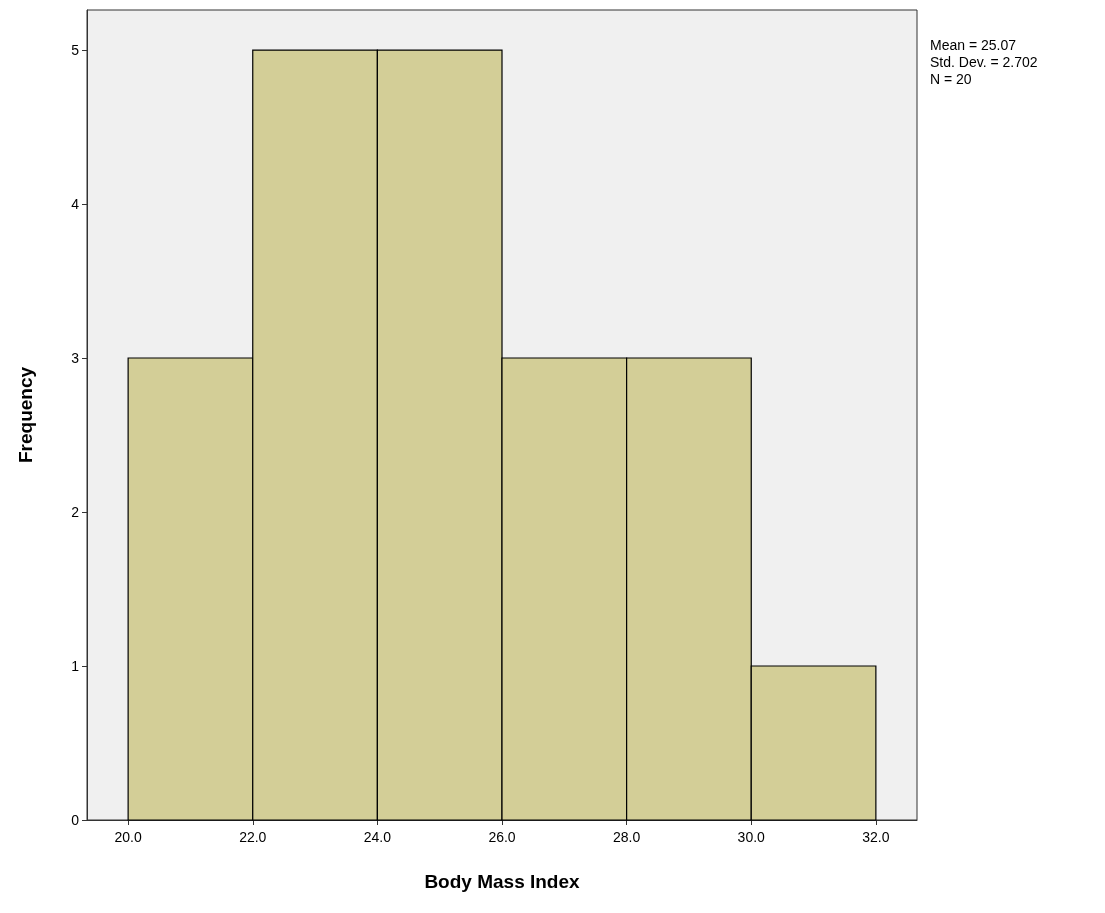  I want to click on y-tick-label: 3, so click(75, 358).